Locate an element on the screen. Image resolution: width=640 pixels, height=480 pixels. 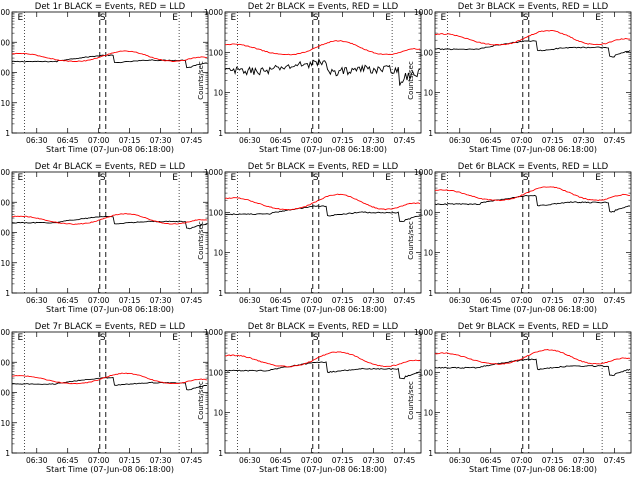
chart-title: Det 6r BLACK = Events, RED = LLD is located at coordinates (533, 167).